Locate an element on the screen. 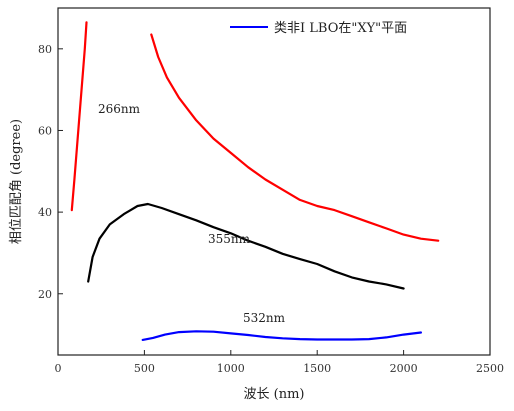 Image resolution: width=514 pixels, height=411 pixels. series-label-266nm: 266nm is located at coordinates (119, 109).